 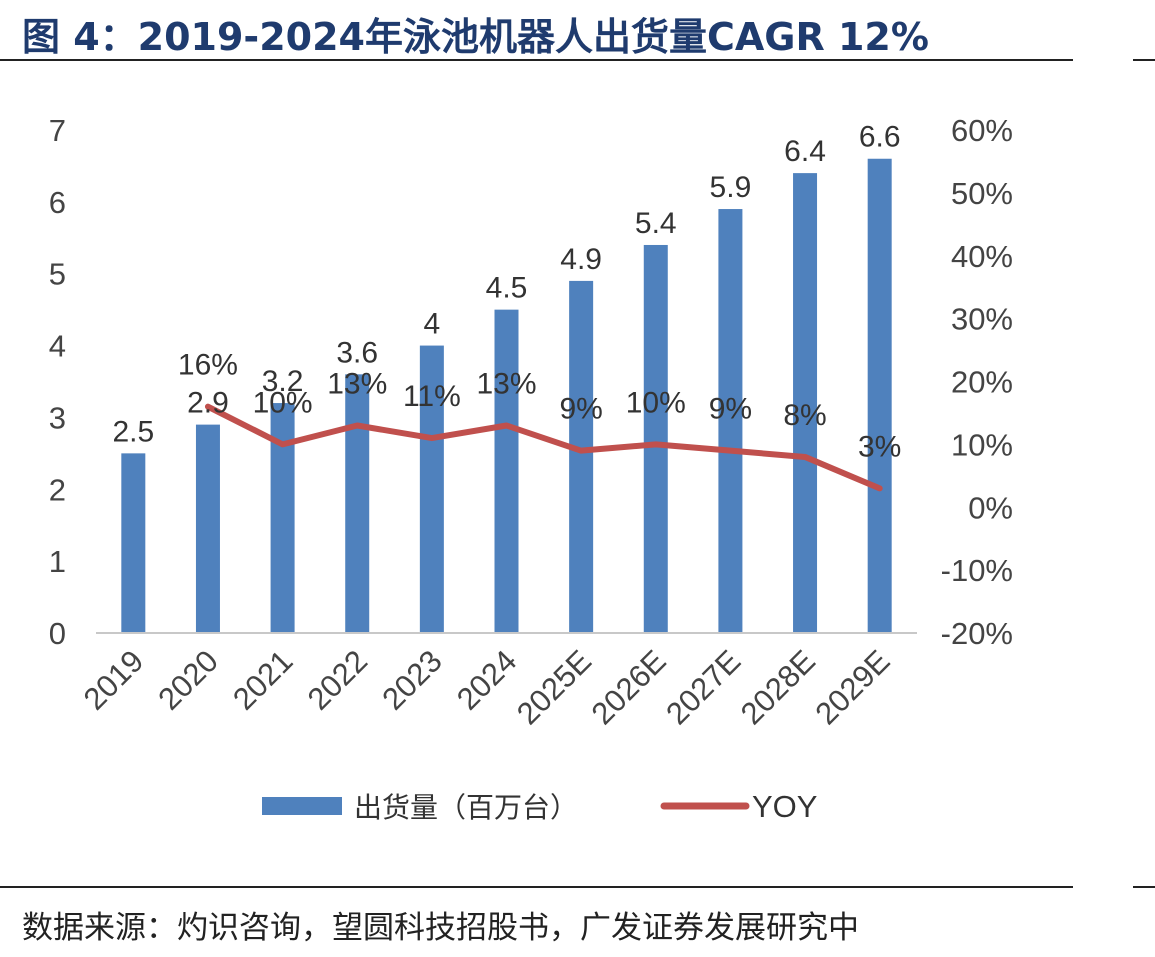 I want to click on bar-2026E, so click(x=655, y=438).